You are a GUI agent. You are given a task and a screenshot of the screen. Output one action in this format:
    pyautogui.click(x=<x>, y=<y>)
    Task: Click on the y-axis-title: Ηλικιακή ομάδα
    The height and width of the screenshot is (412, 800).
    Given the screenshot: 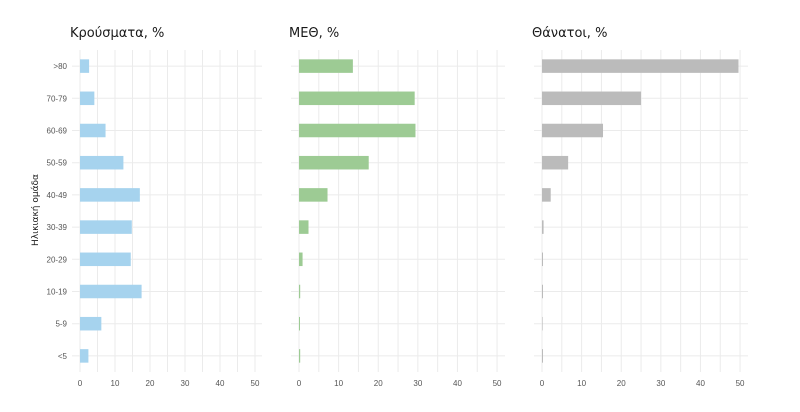 What is the action you would take?
    pyautogui.click(x=36, y=210)
    